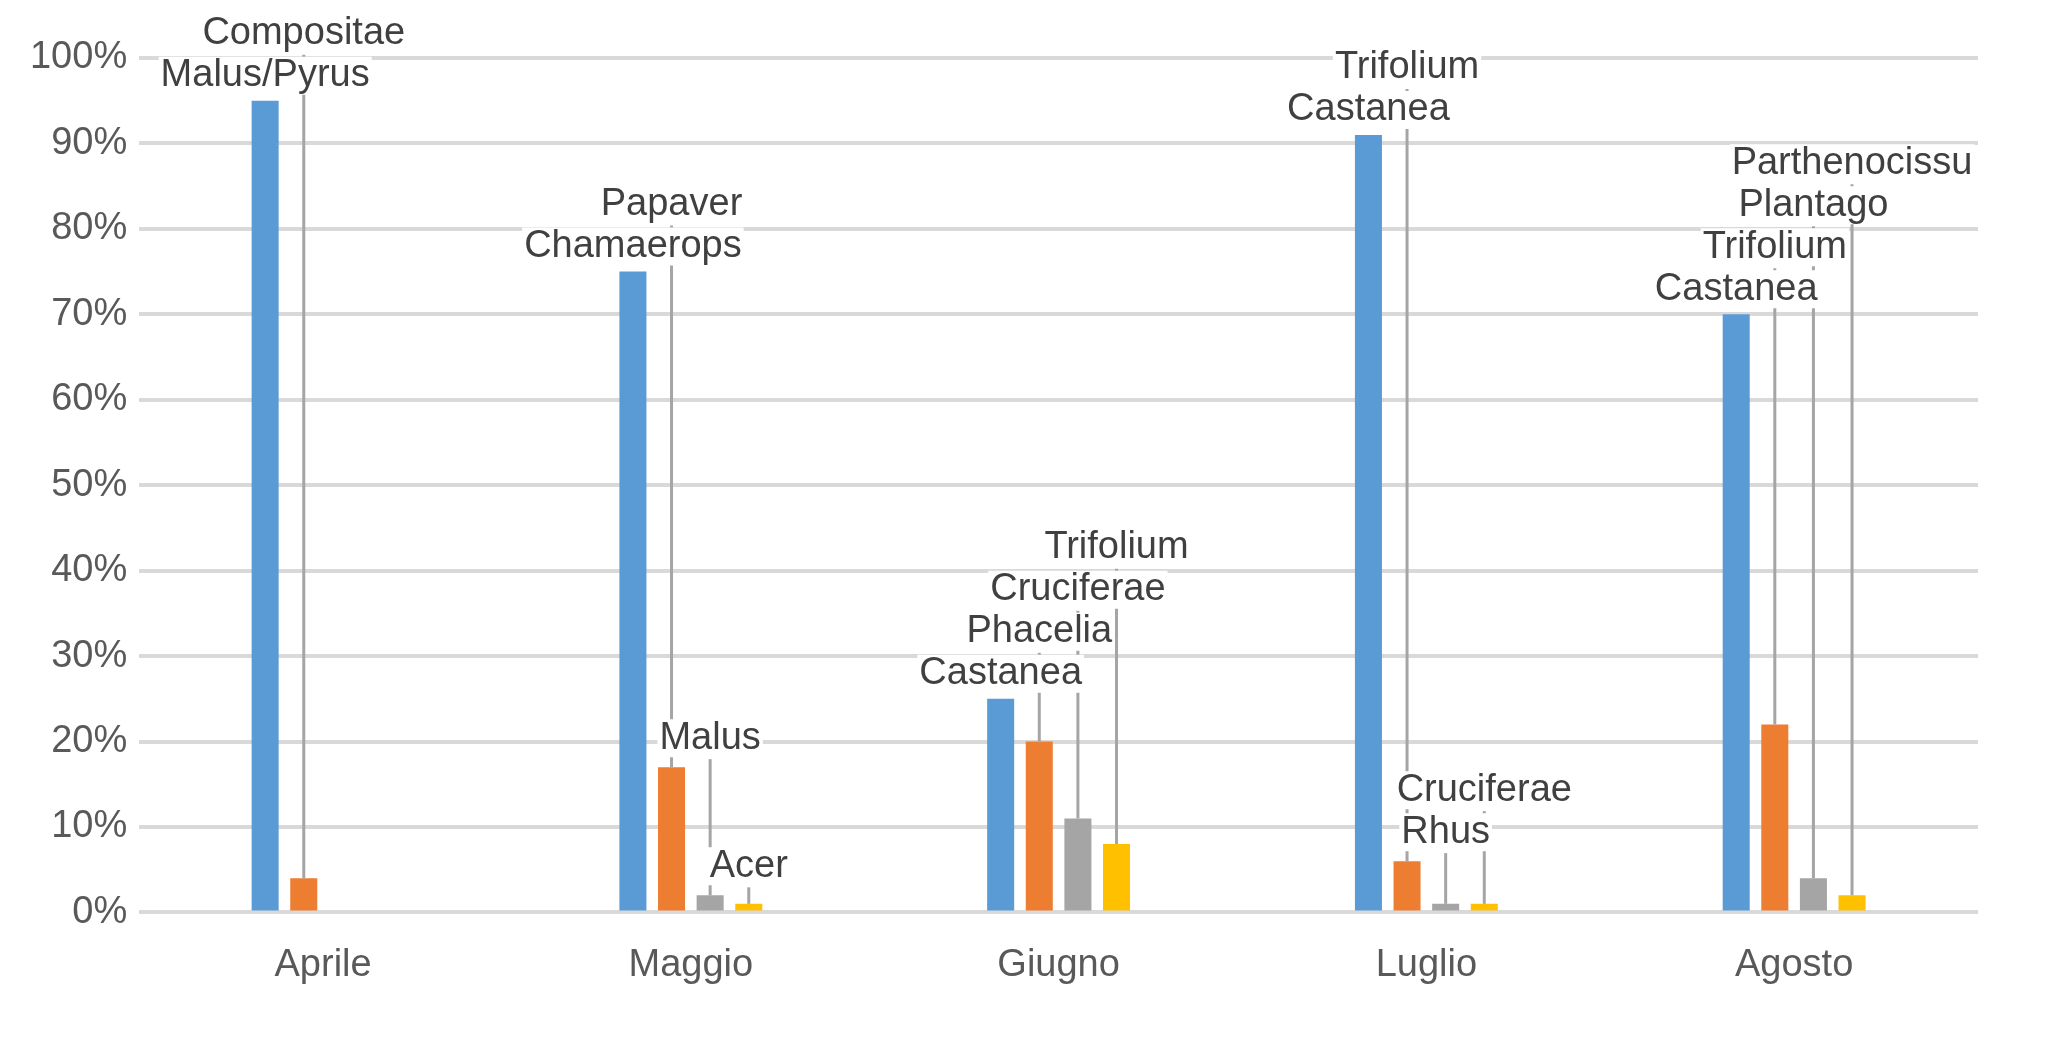  Describe the element at coordinates (304, 31) in the screenshot. I see `data-label: Compositae` at that location.